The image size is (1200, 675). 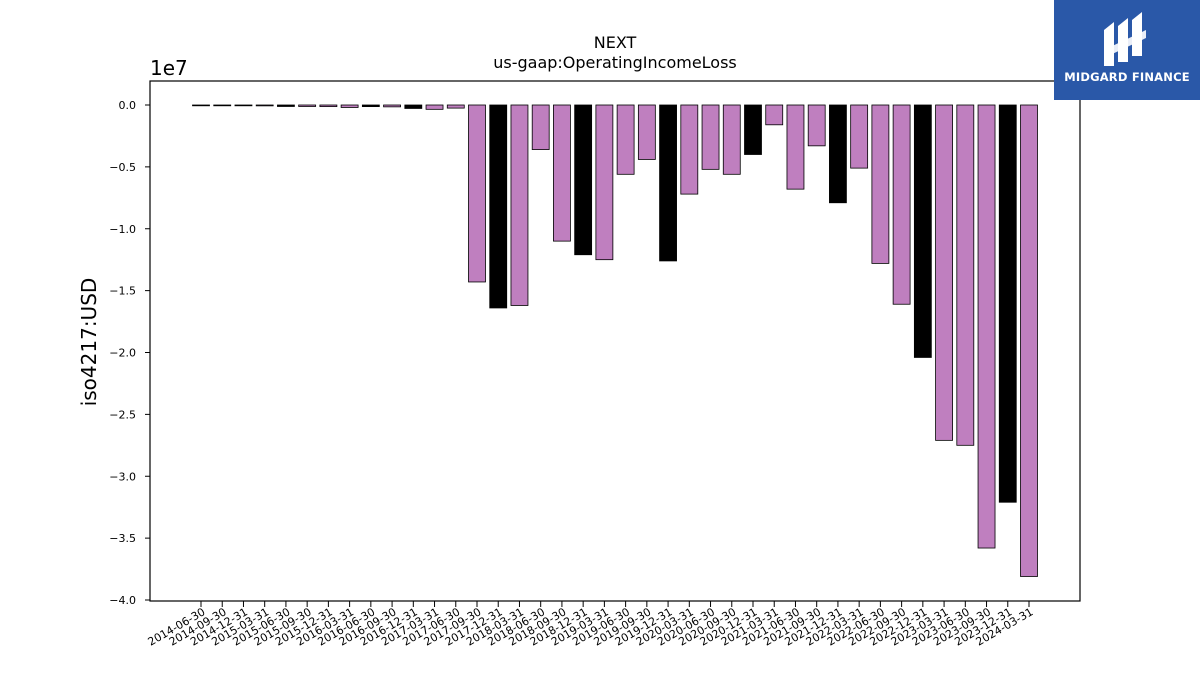 I want to click on y-tick-label: −3.0, so click(x=122, y=476).